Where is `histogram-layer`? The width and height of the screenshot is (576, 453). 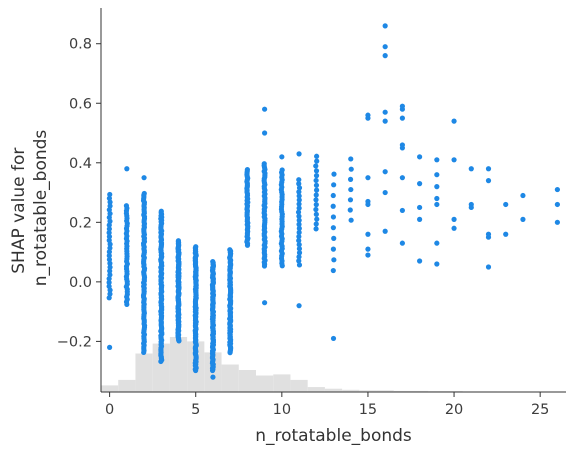
histogram-layer is located at coordinates (333, 364).